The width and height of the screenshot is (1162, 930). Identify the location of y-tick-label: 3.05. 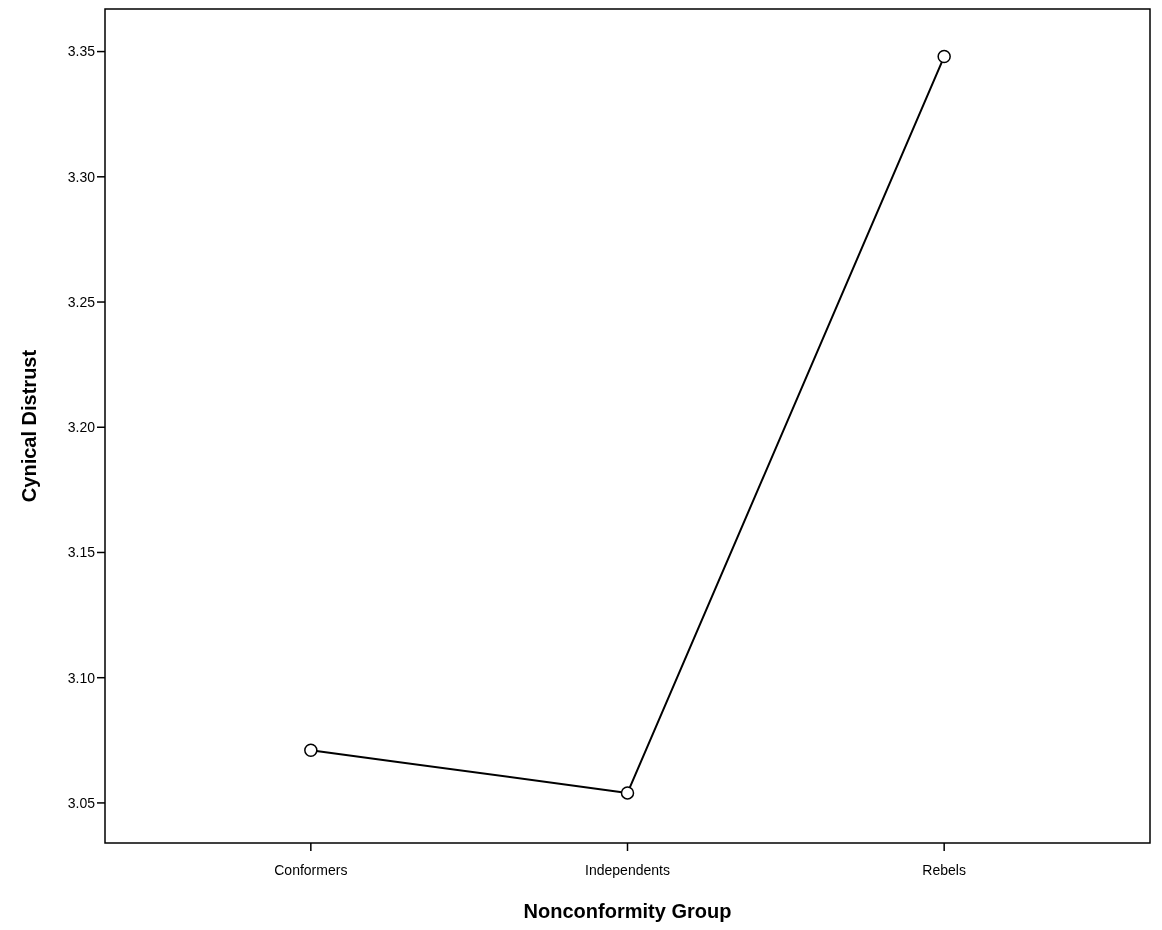
(81, 802).